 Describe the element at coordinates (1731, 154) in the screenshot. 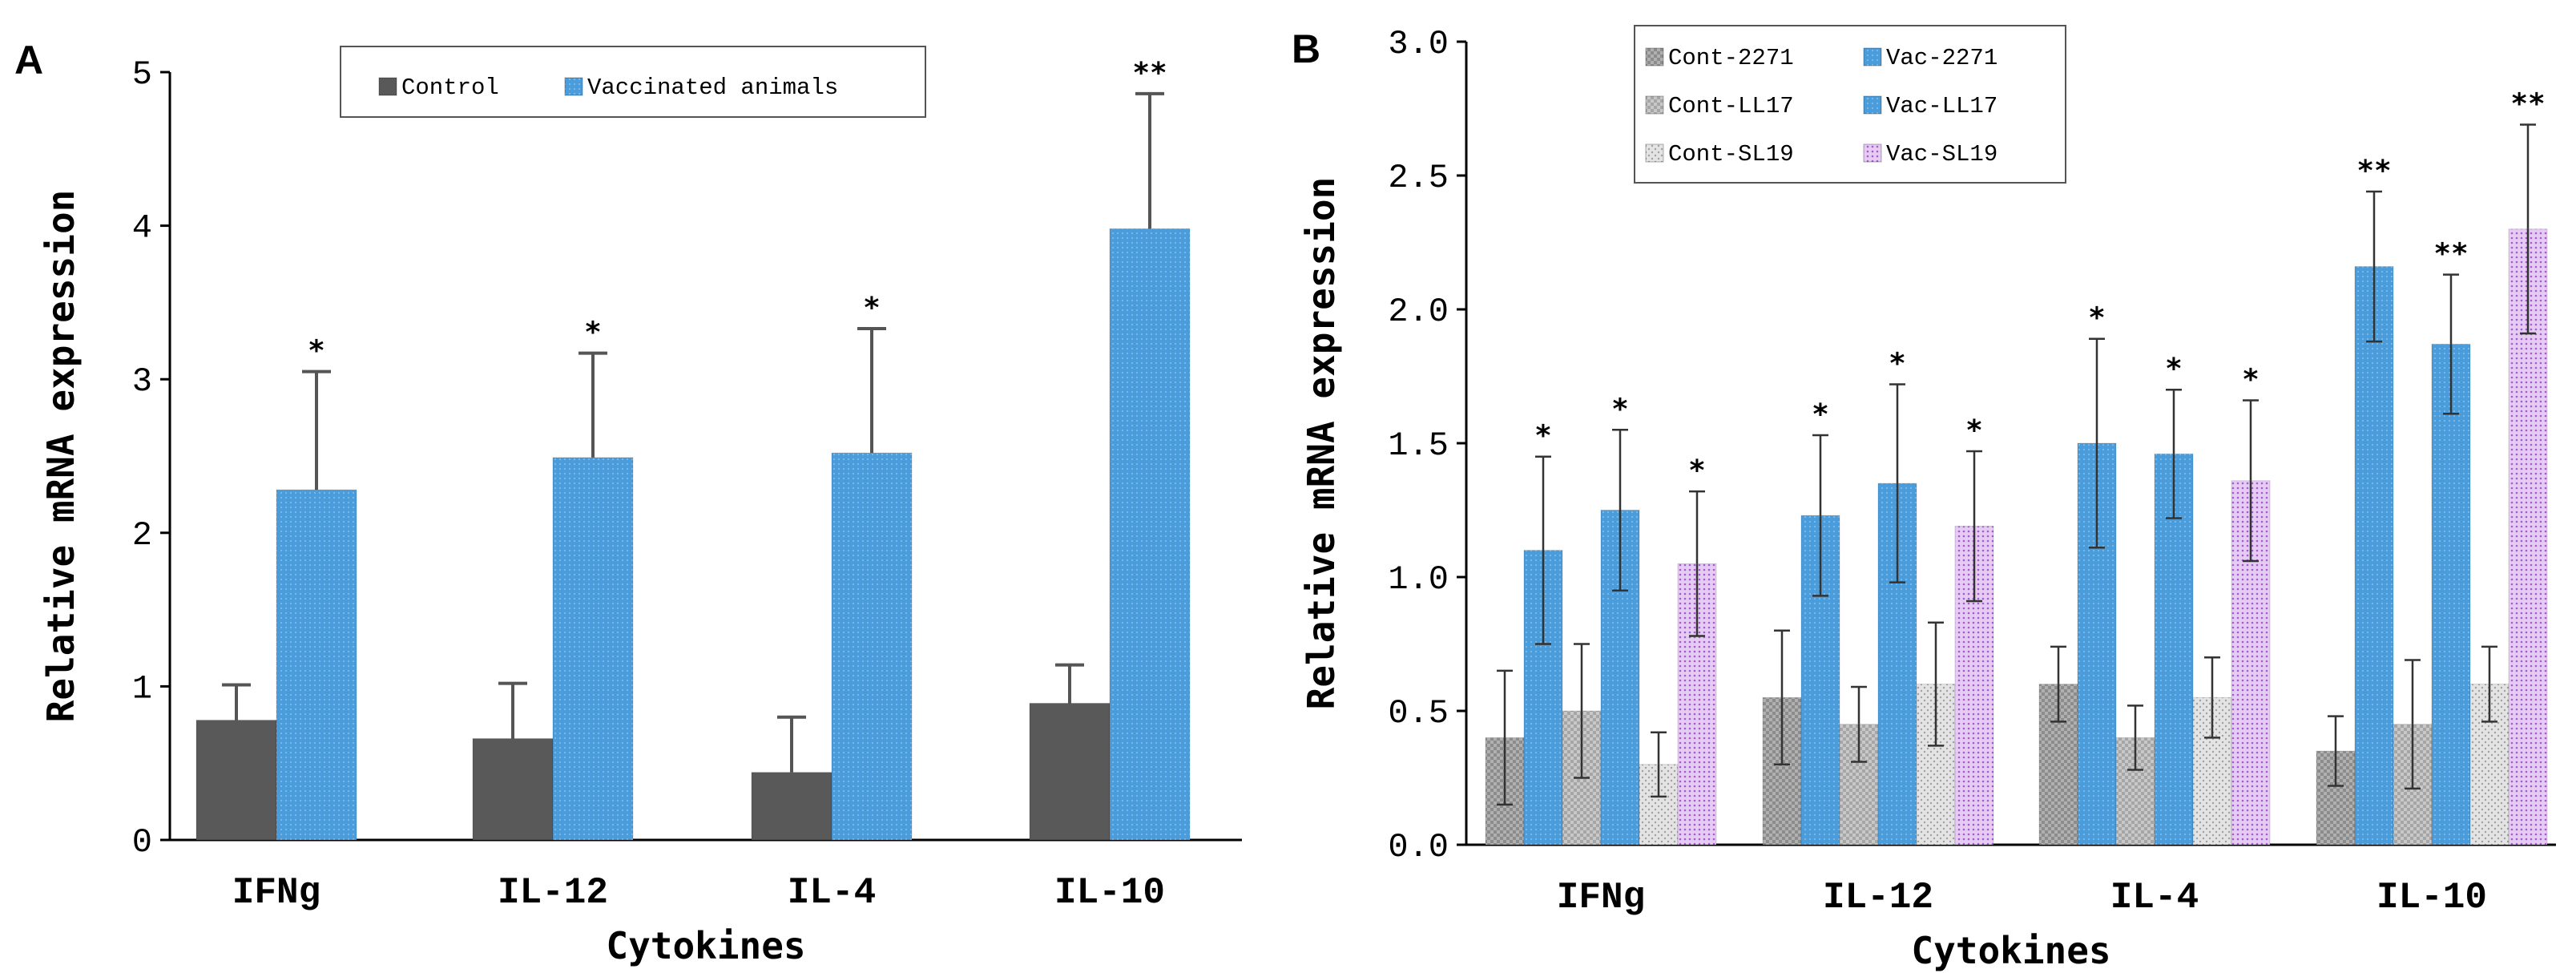

I see `legend-label: Cont-SL19` at that location.